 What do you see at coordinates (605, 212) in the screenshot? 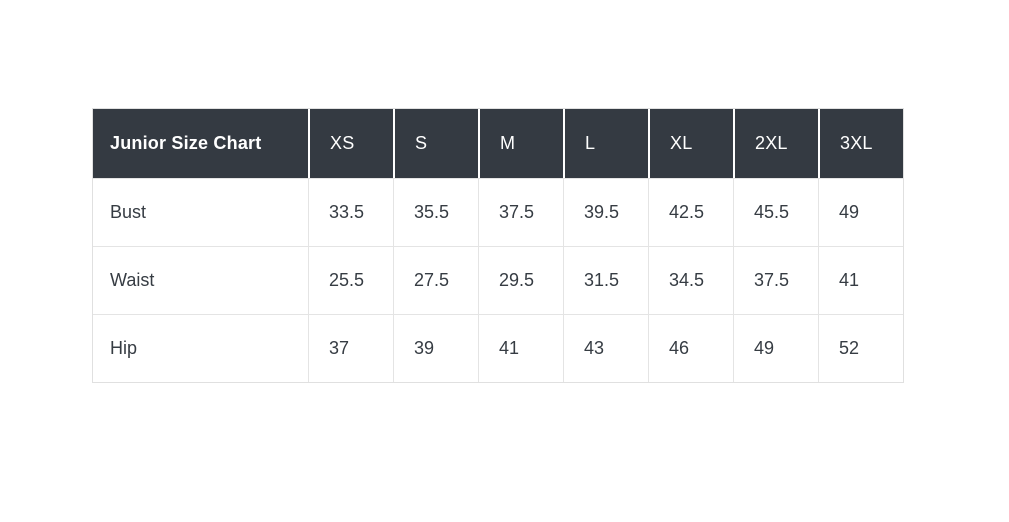
I see `value-cell: 39.5` at bounding box center [605, 212].